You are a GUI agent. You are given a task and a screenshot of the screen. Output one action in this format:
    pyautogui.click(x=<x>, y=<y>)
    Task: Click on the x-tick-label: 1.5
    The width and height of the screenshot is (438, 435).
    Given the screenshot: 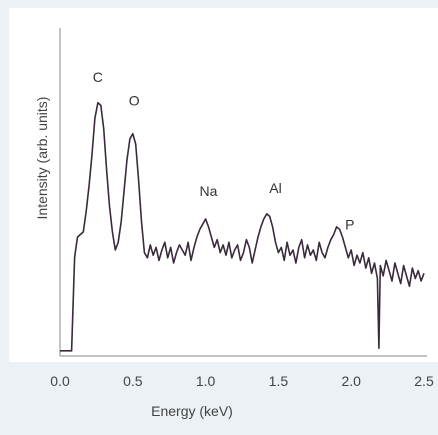 What is the action you would take?
    pyautogui.click(x=279, y=381)
    